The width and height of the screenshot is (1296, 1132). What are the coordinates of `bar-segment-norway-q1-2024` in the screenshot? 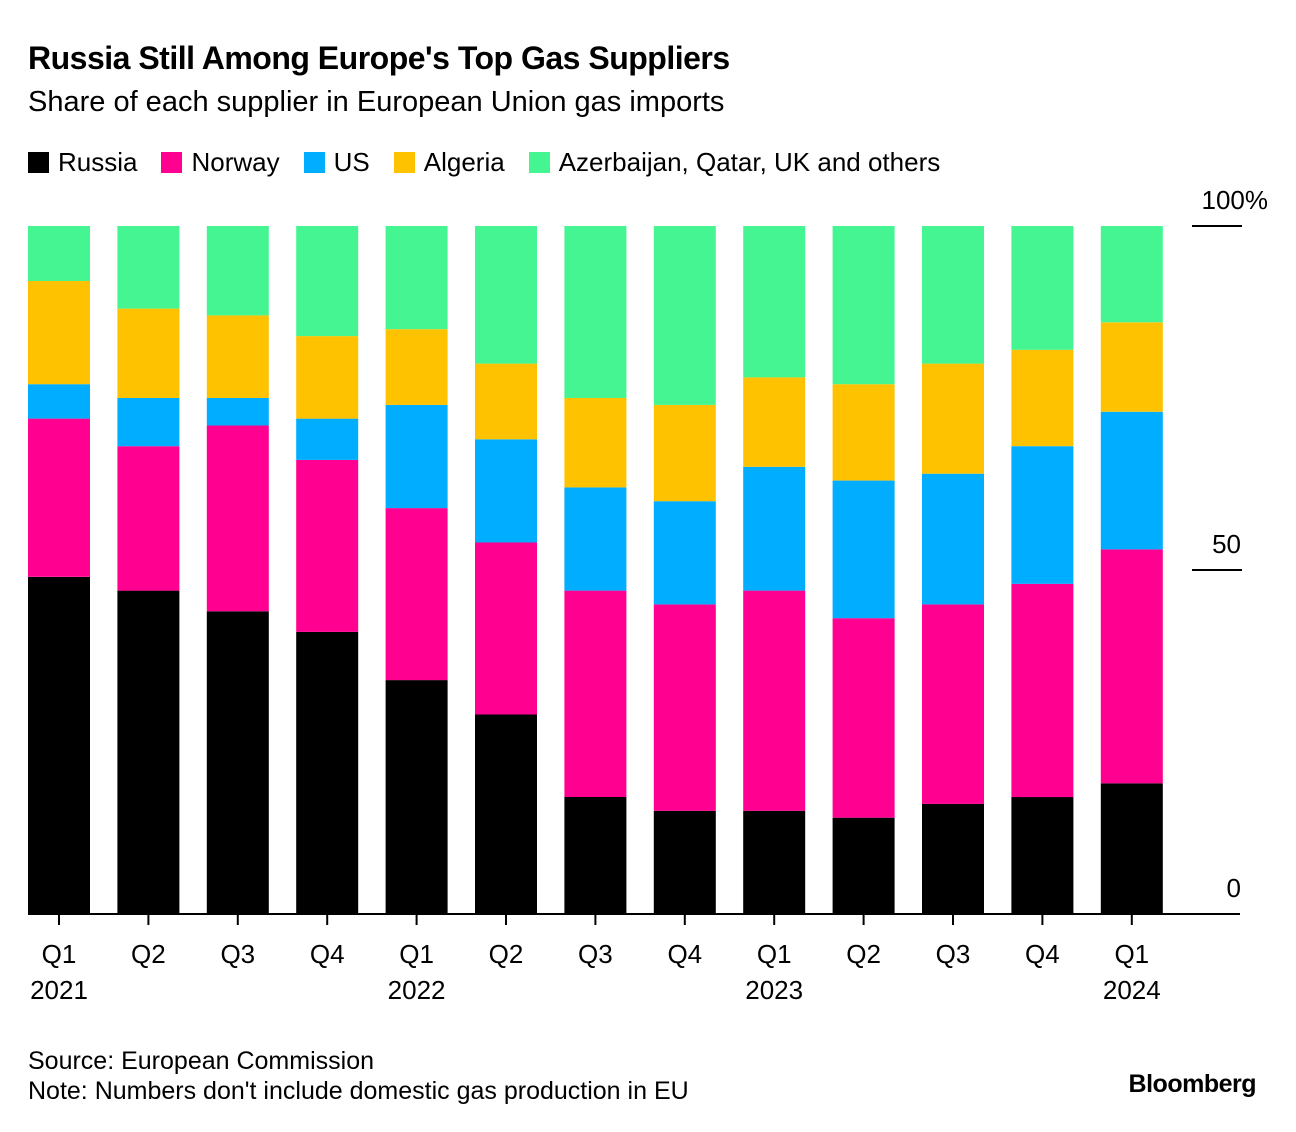 It's located at (1131, 666).